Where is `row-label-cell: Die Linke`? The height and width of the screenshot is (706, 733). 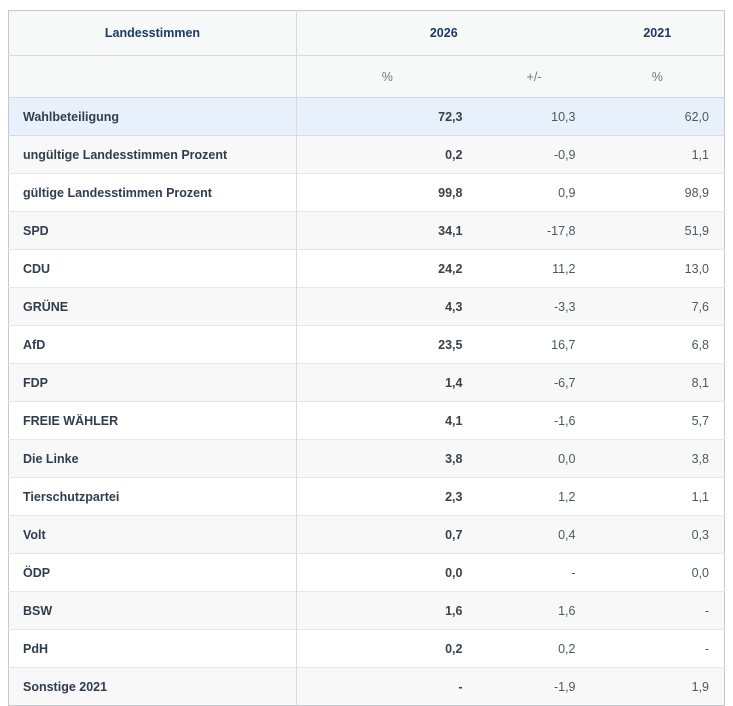 row-label-cell: Die Linke is located at coordinates (152, 458).